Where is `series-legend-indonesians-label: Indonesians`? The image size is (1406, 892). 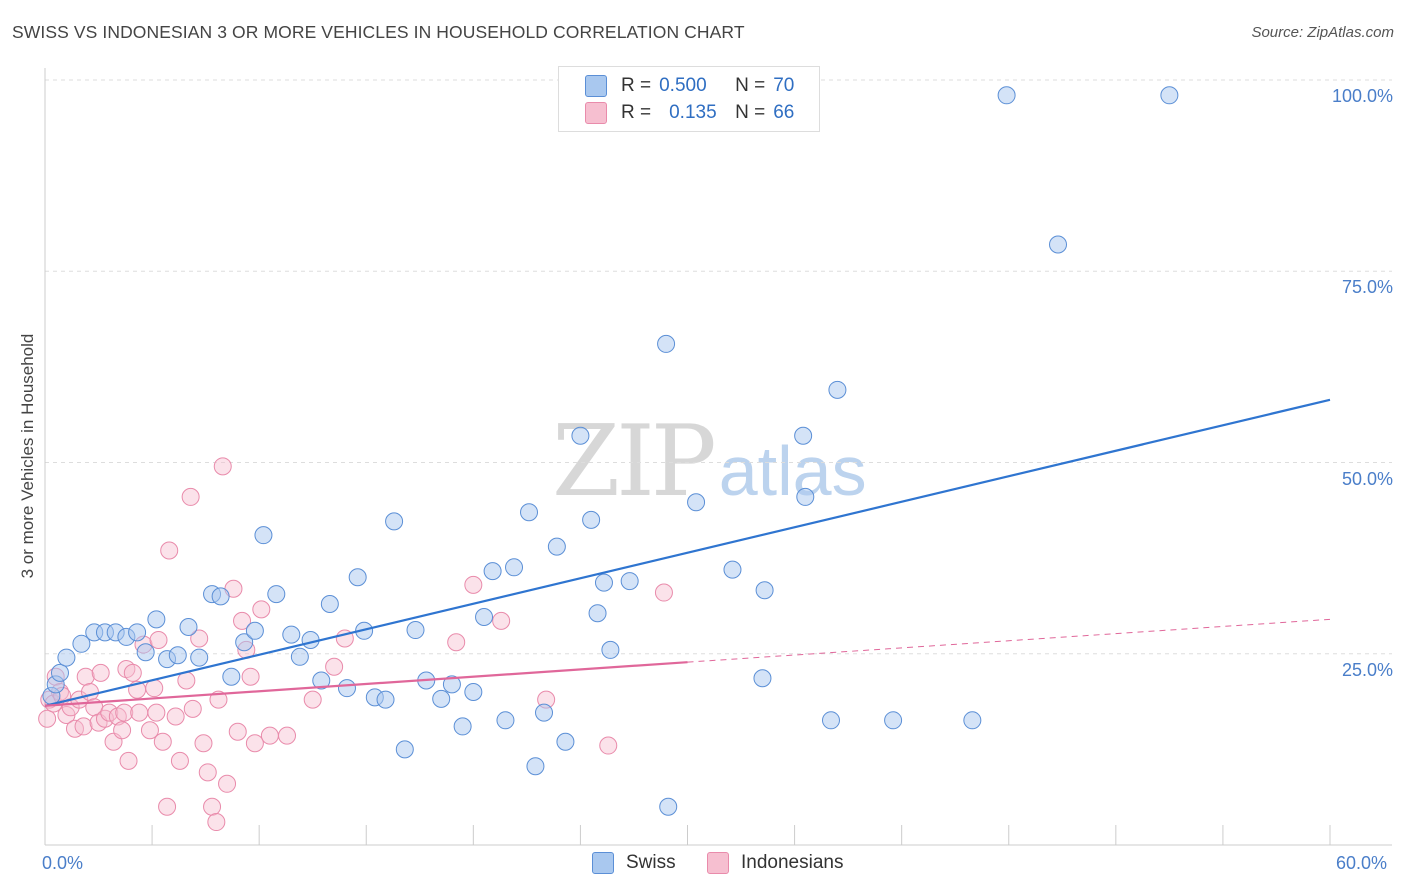
series-legend-indonesians-label: Indonesians is located at coordinates (792, 862).